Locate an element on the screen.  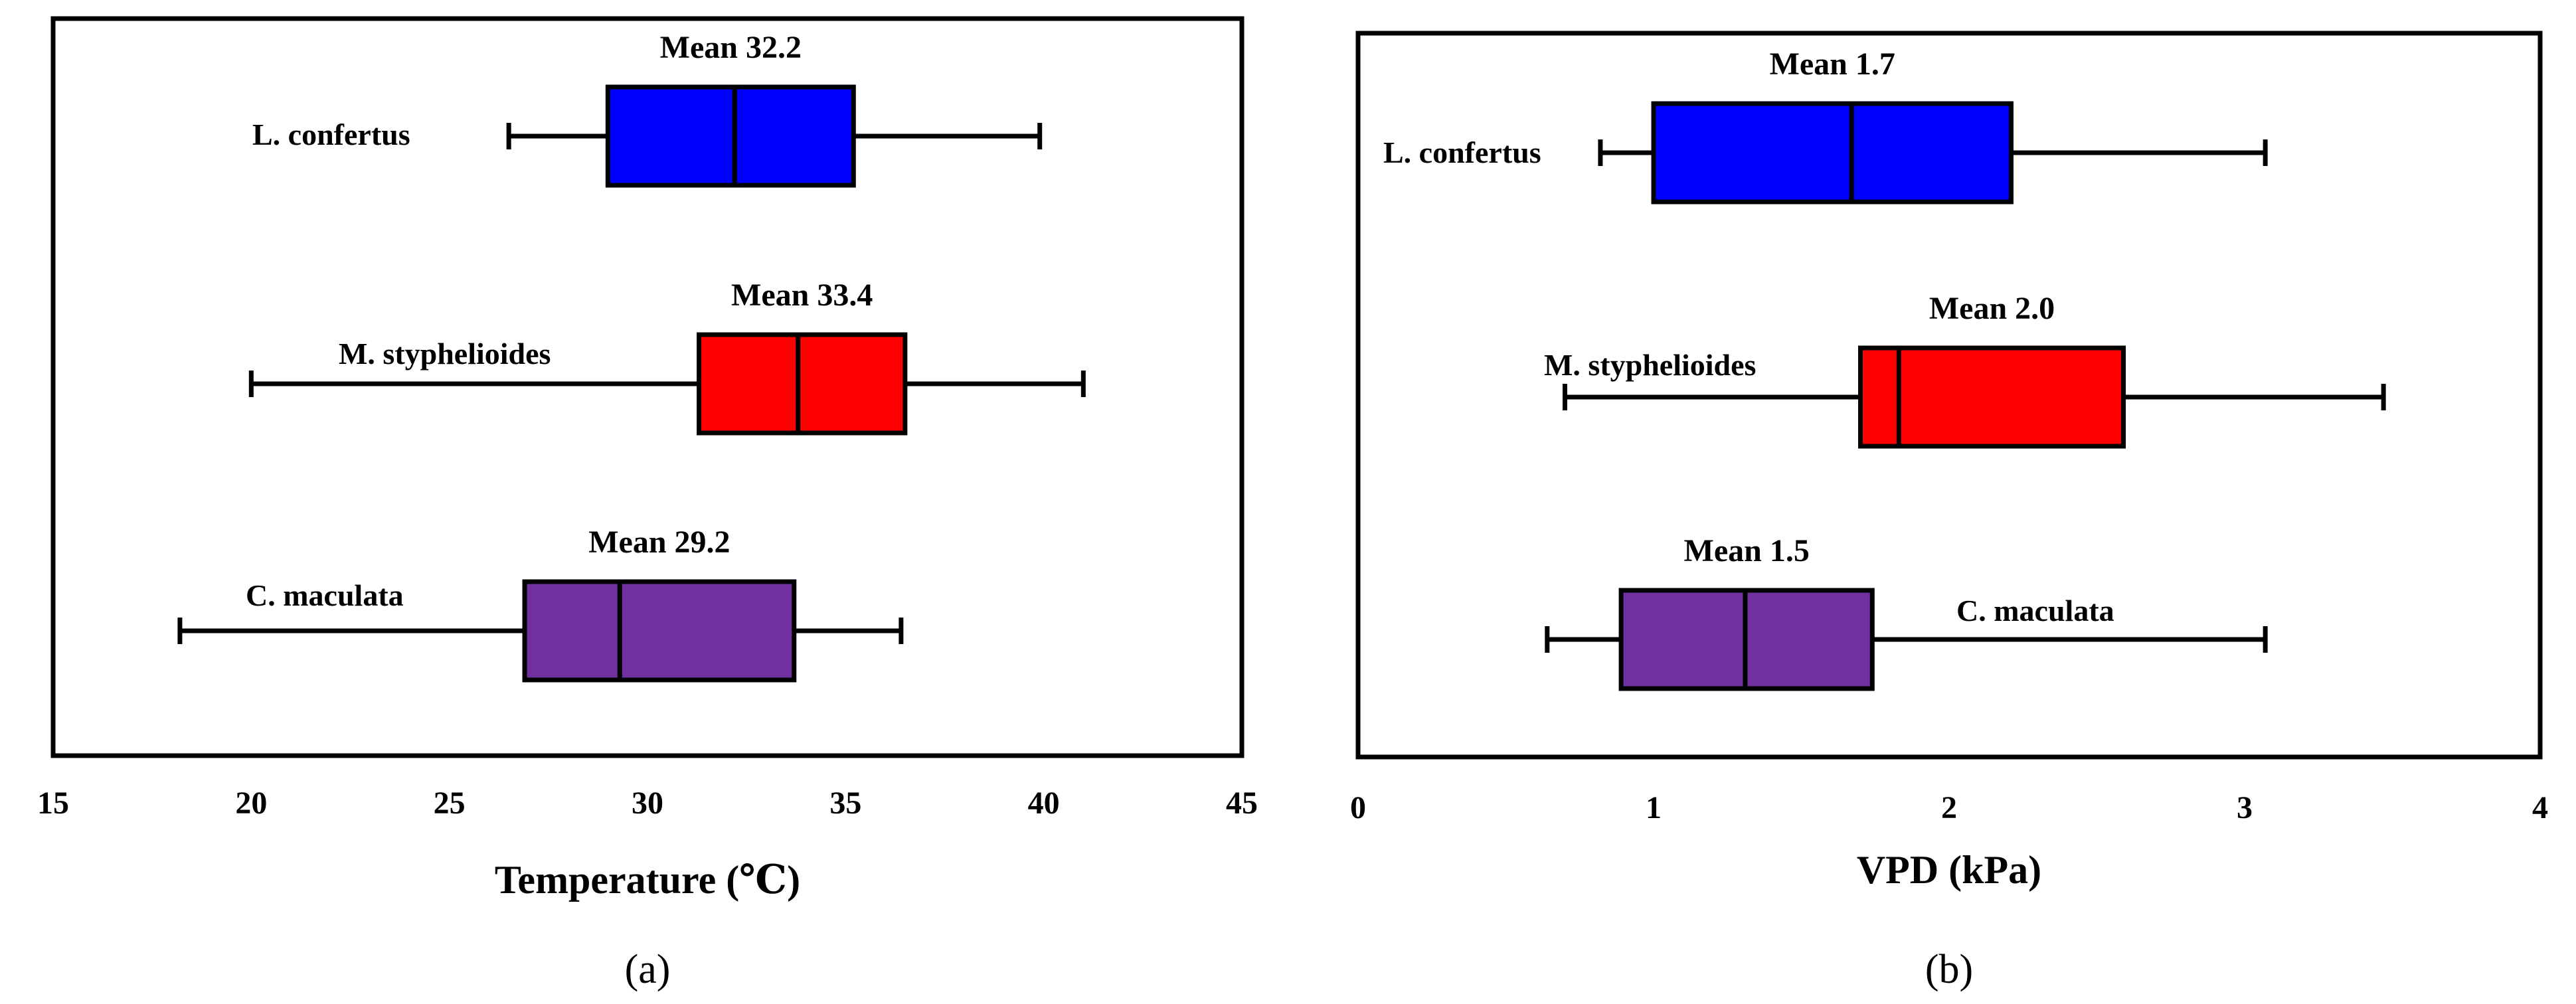
x-tick-label: 1 is located at coordinates (1654, 807).